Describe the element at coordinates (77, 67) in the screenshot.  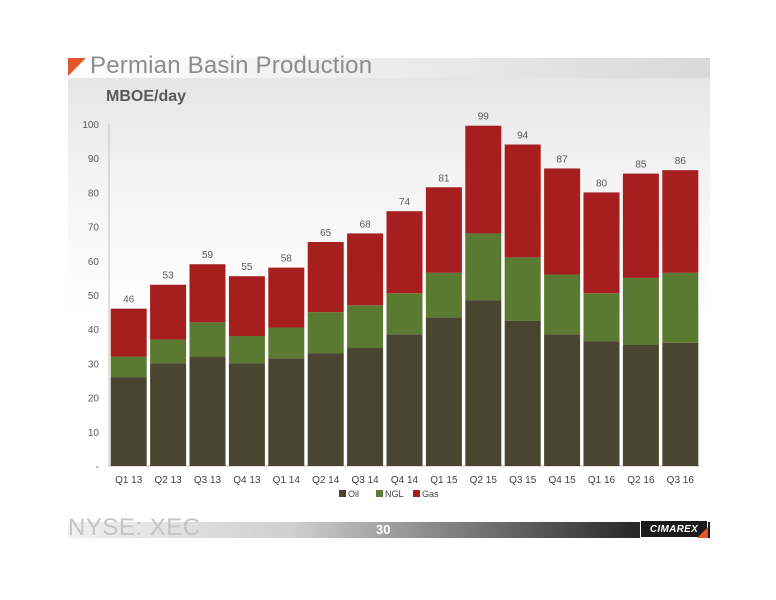
I see `title-flag-accent` at that location.